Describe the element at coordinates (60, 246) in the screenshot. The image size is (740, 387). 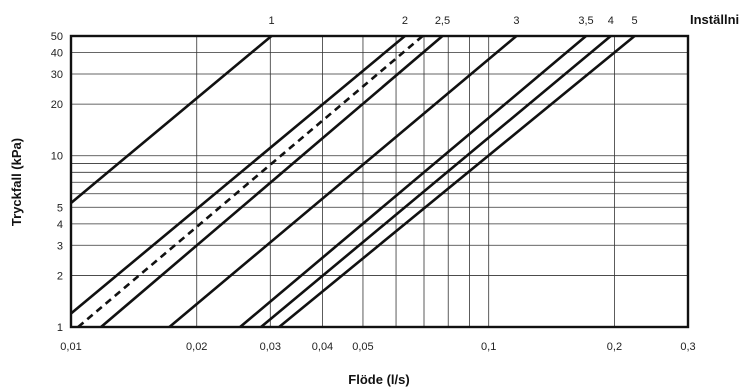
I see `y-tick-label: 3` at that location.